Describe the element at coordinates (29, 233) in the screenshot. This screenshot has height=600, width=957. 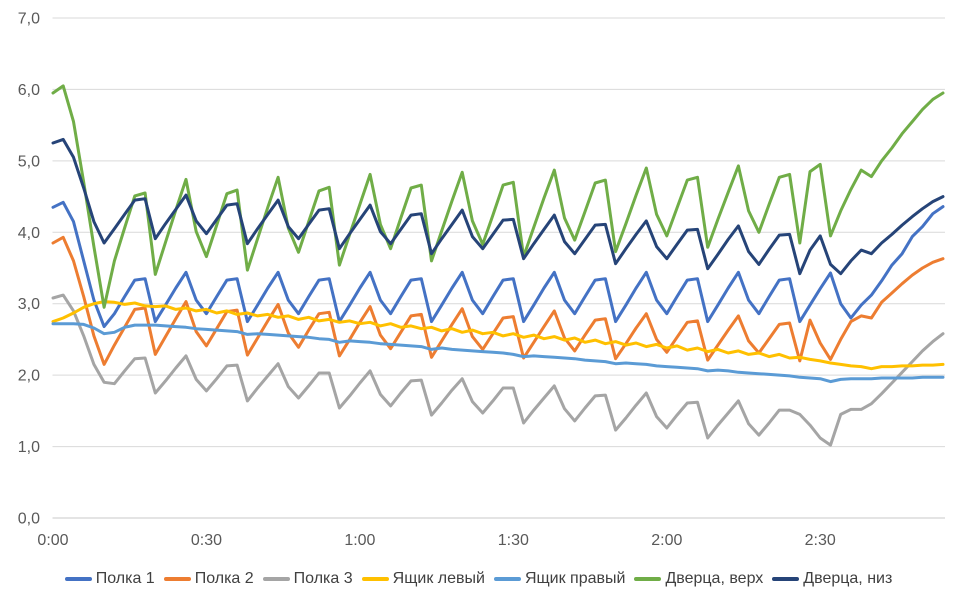
I see `y-axis-tick-label: 4,0` at that location.